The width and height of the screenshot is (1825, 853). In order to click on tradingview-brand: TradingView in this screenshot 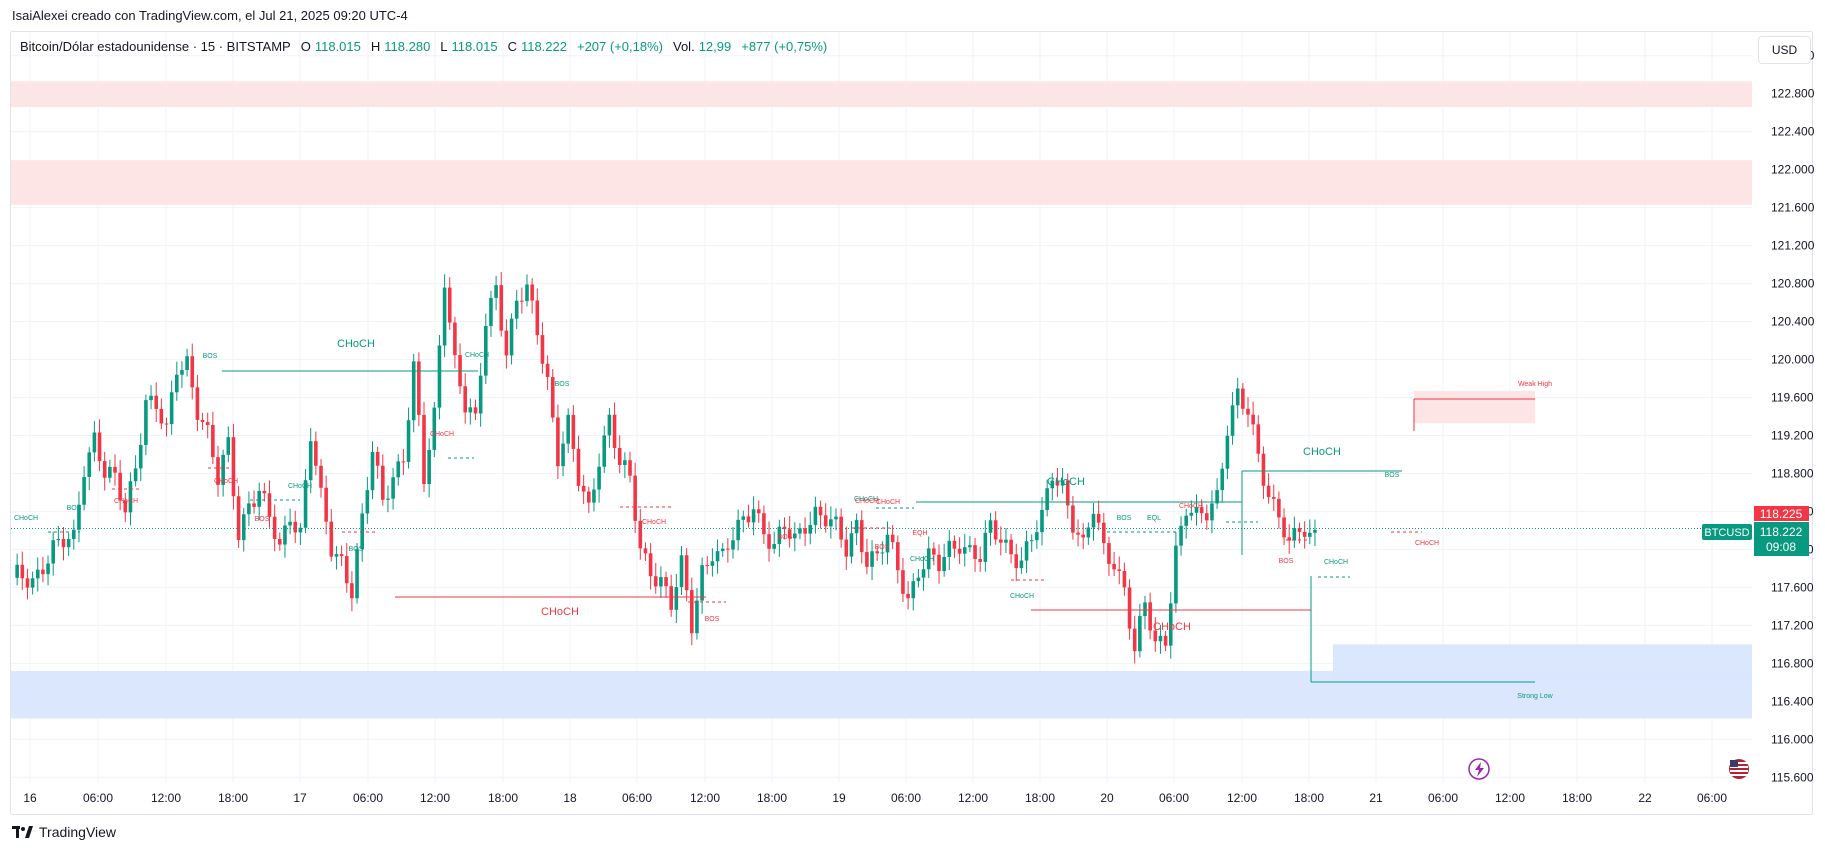, I will do `click(64, 832)`.